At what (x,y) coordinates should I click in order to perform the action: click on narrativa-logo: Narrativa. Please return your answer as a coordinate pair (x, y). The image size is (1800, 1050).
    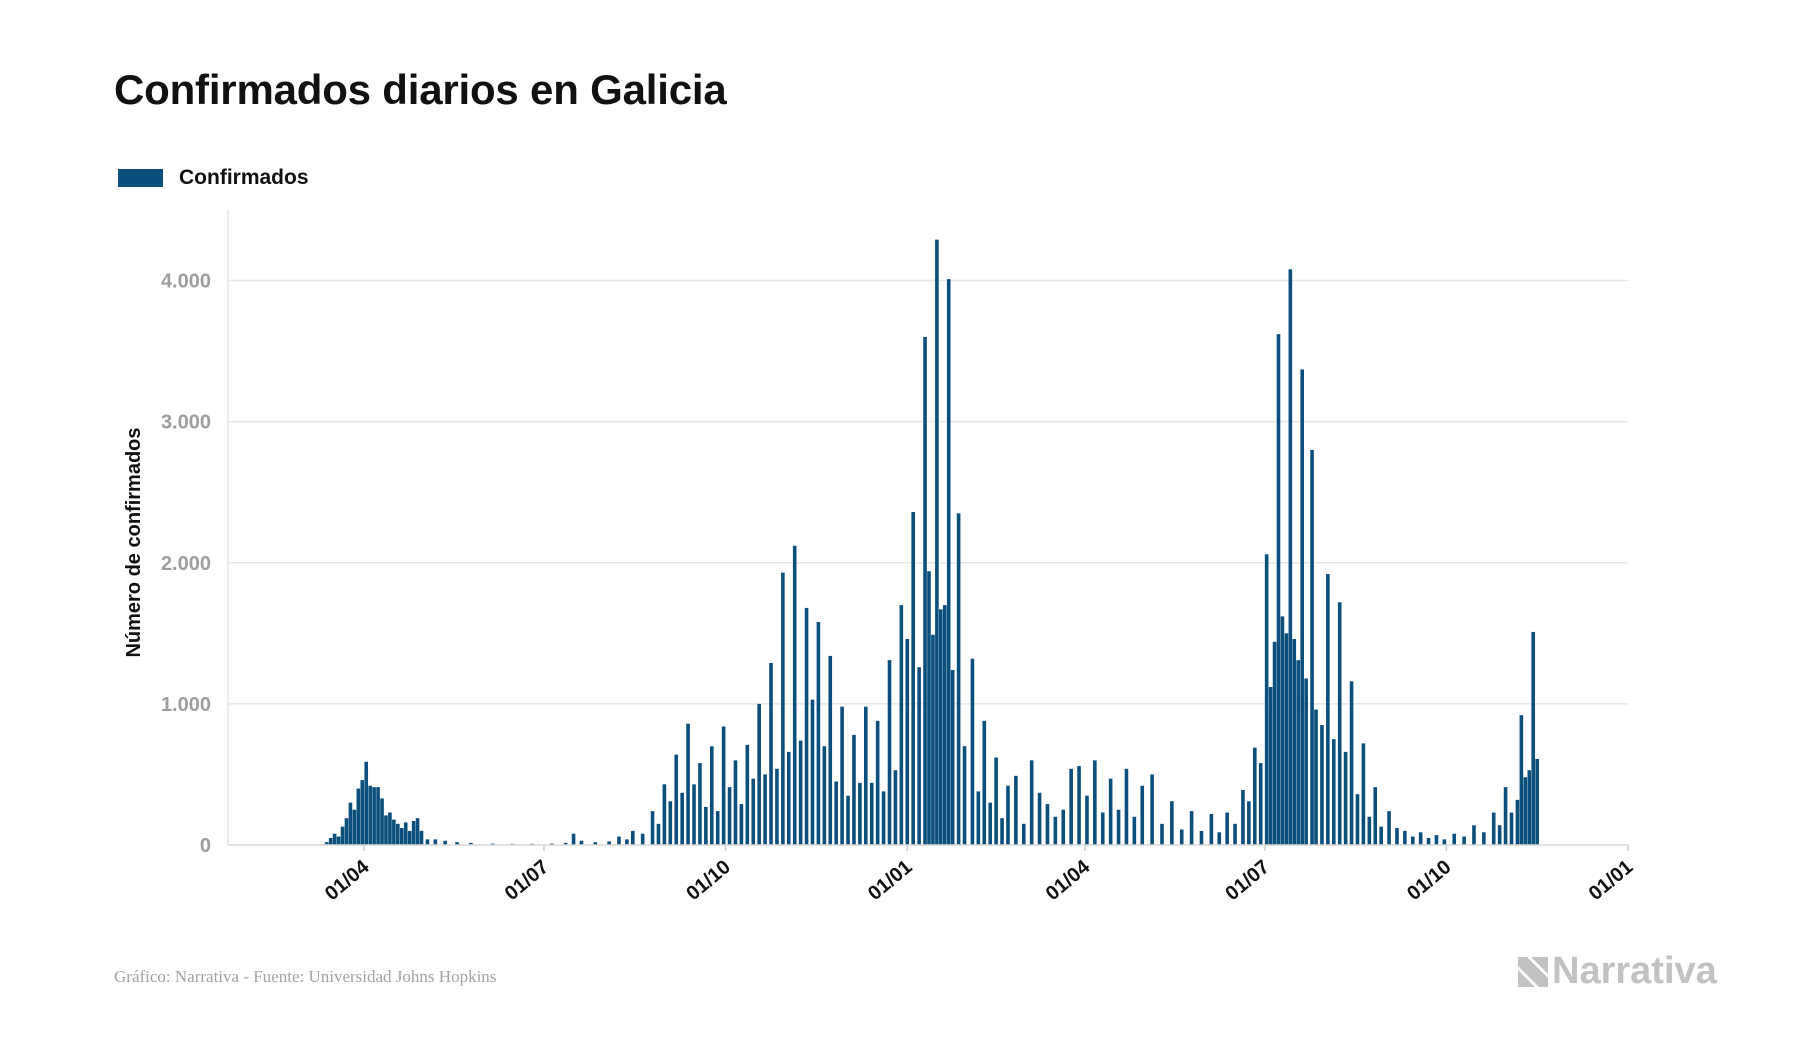
    Looking at the image, I should click on (1617, 971).